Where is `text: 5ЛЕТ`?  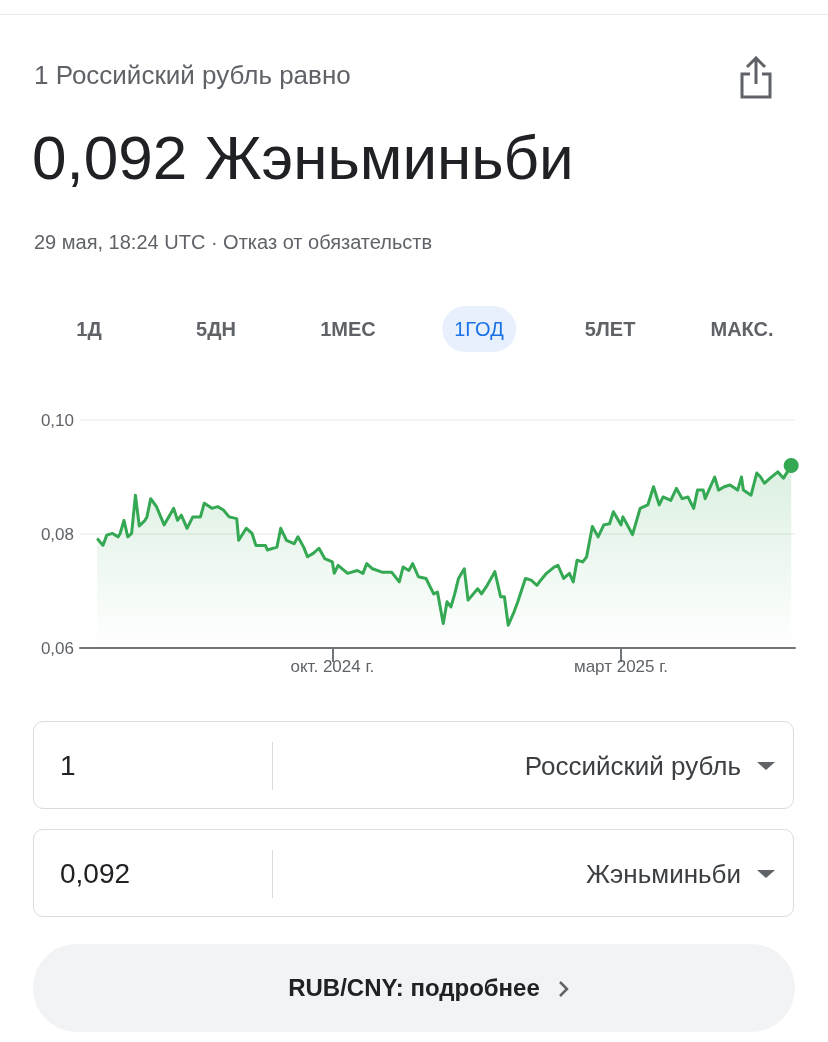
text: 5ЛЕТ is located at coordinates (610, 329).